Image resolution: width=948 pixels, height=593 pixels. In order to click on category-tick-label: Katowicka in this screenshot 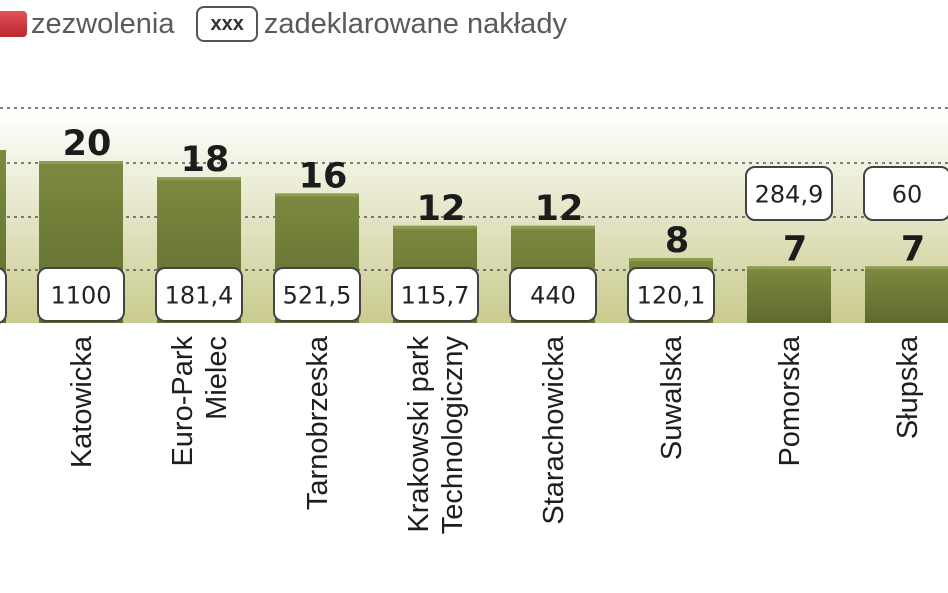, I will do `click(82, 401)`.